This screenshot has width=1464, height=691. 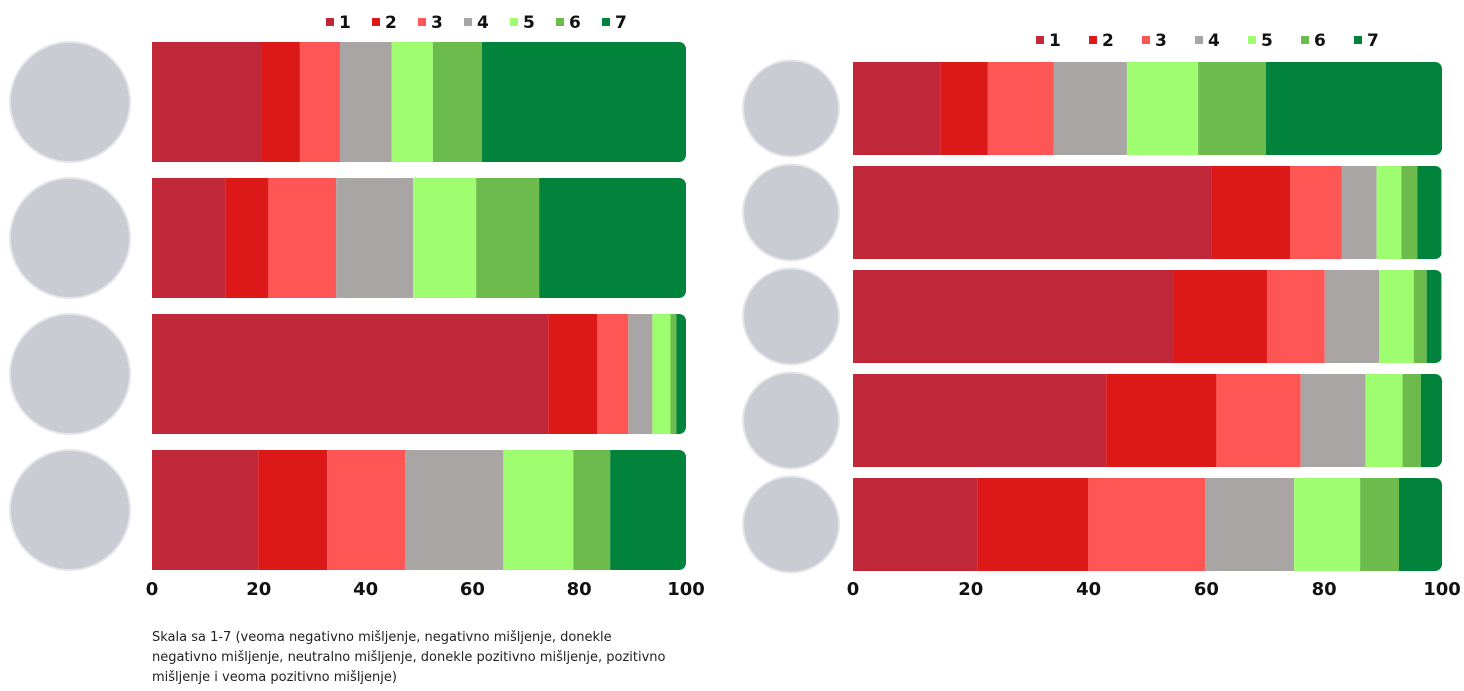 What do you see at coordinates (365, 589) in the screenshot?
I see `x-tick-label: 40` at bounding box center [365, 589].